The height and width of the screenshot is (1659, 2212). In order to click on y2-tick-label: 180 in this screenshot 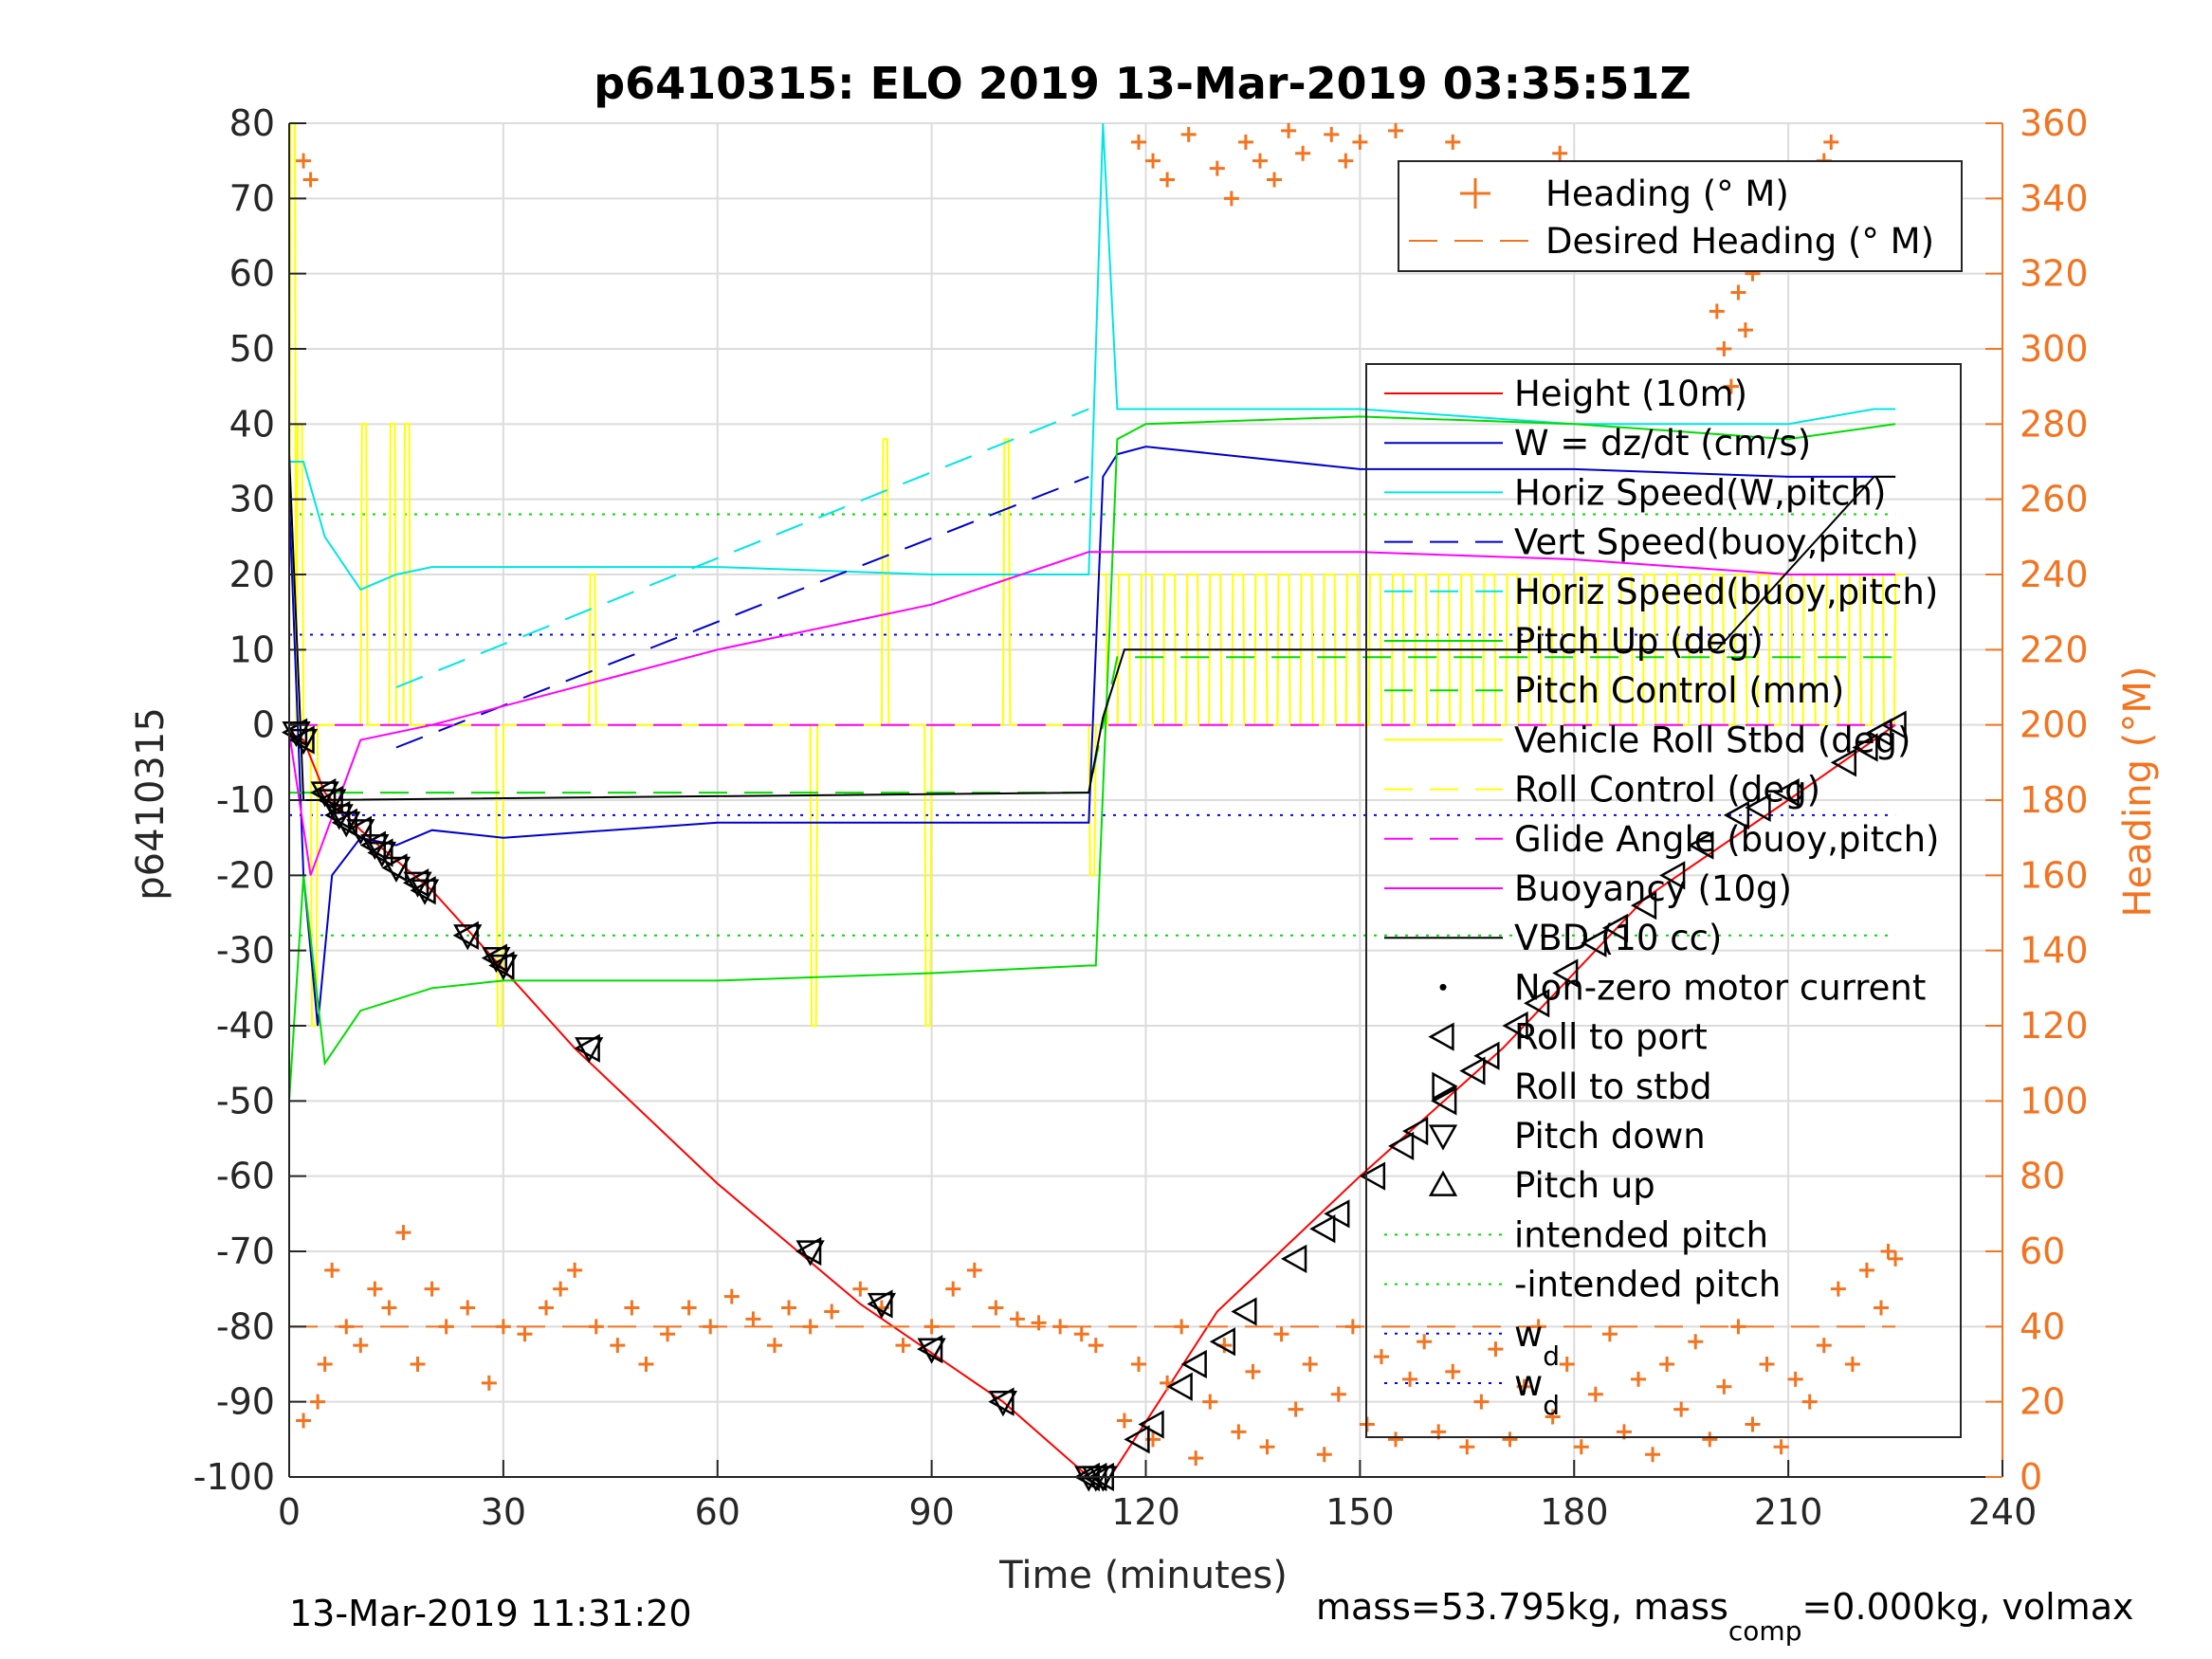, I will do `click(2054, 800)`.